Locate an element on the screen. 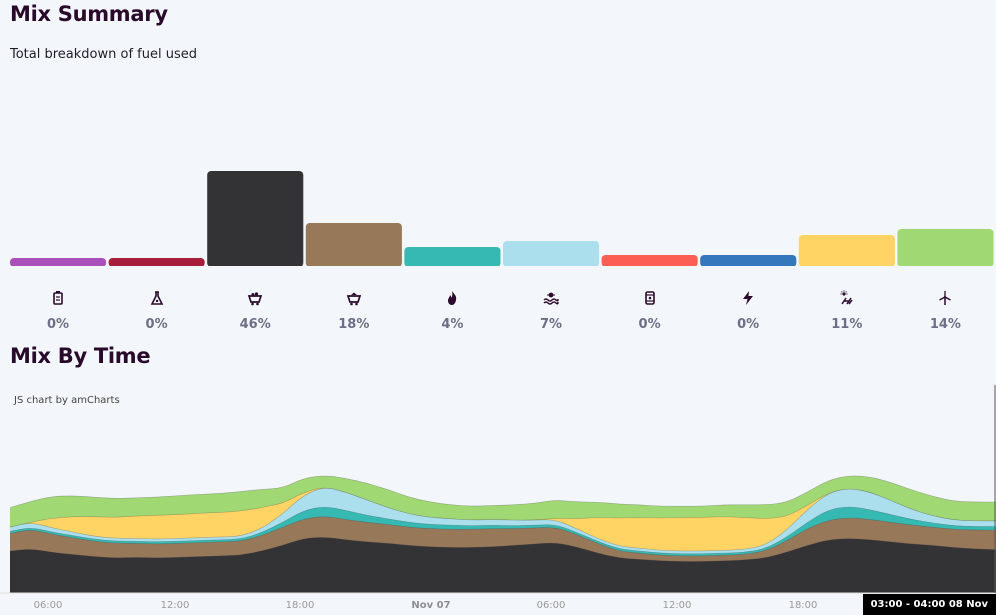  summary-bar-flask is located at coordinates (156, 262).